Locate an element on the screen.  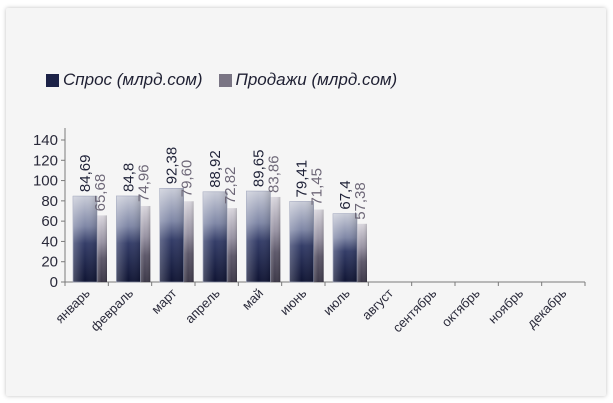
data-label-demand: 84,69 is located at coordinates (85, 174).